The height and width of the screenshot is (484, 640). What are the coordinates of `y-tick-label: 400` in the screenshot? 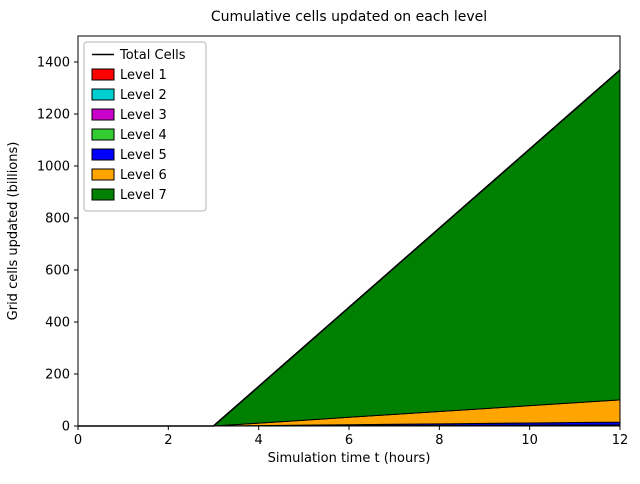 It's located at (57, 323).